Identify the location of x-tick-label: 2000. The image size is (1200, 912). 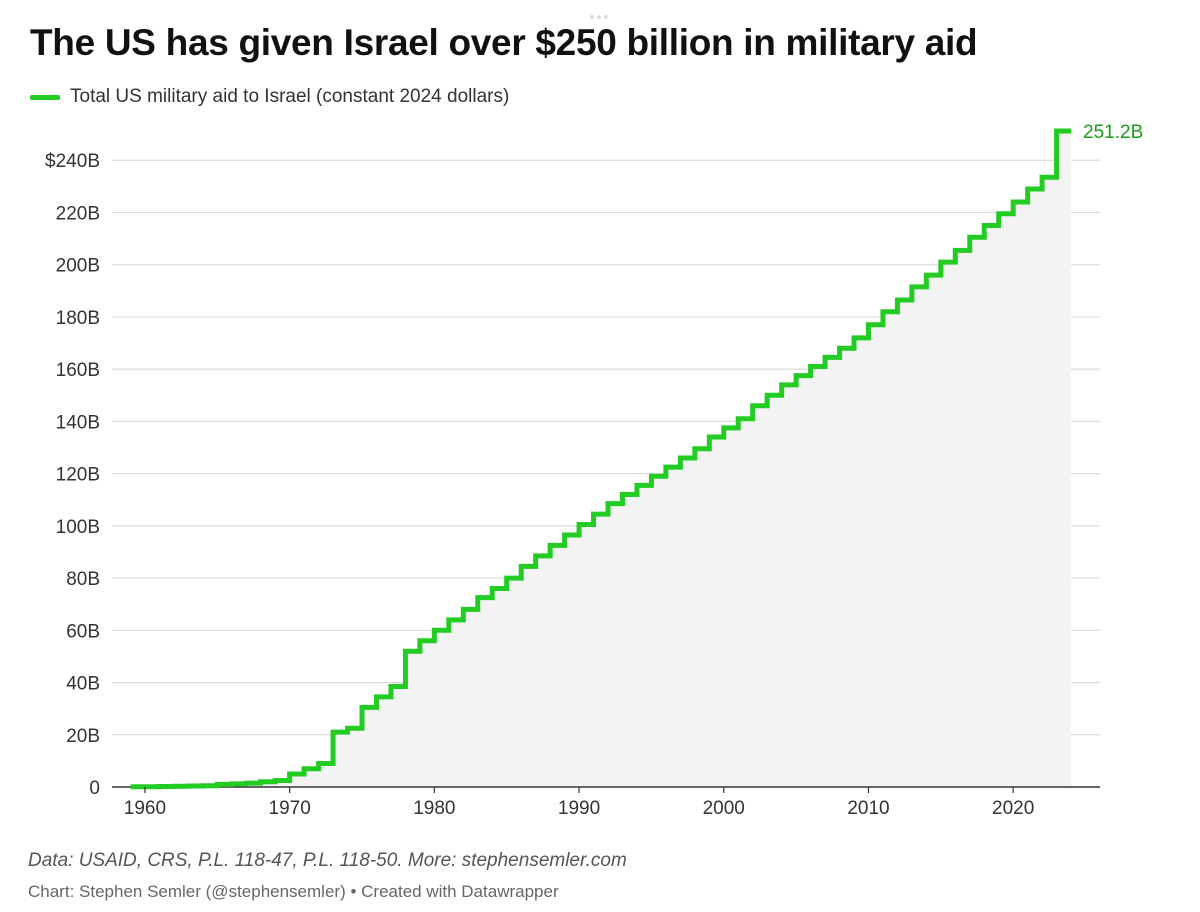
(724, 808).